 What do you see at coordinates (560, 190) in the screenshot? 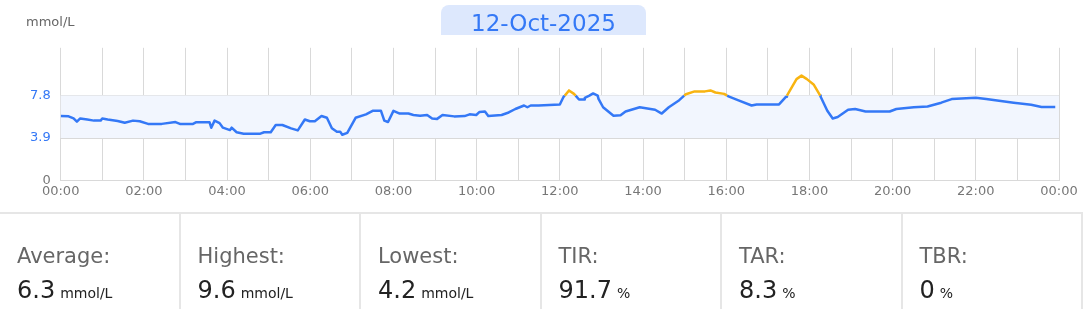
I see `x-tick-label: 12:00` at bounding box center [560, 190].